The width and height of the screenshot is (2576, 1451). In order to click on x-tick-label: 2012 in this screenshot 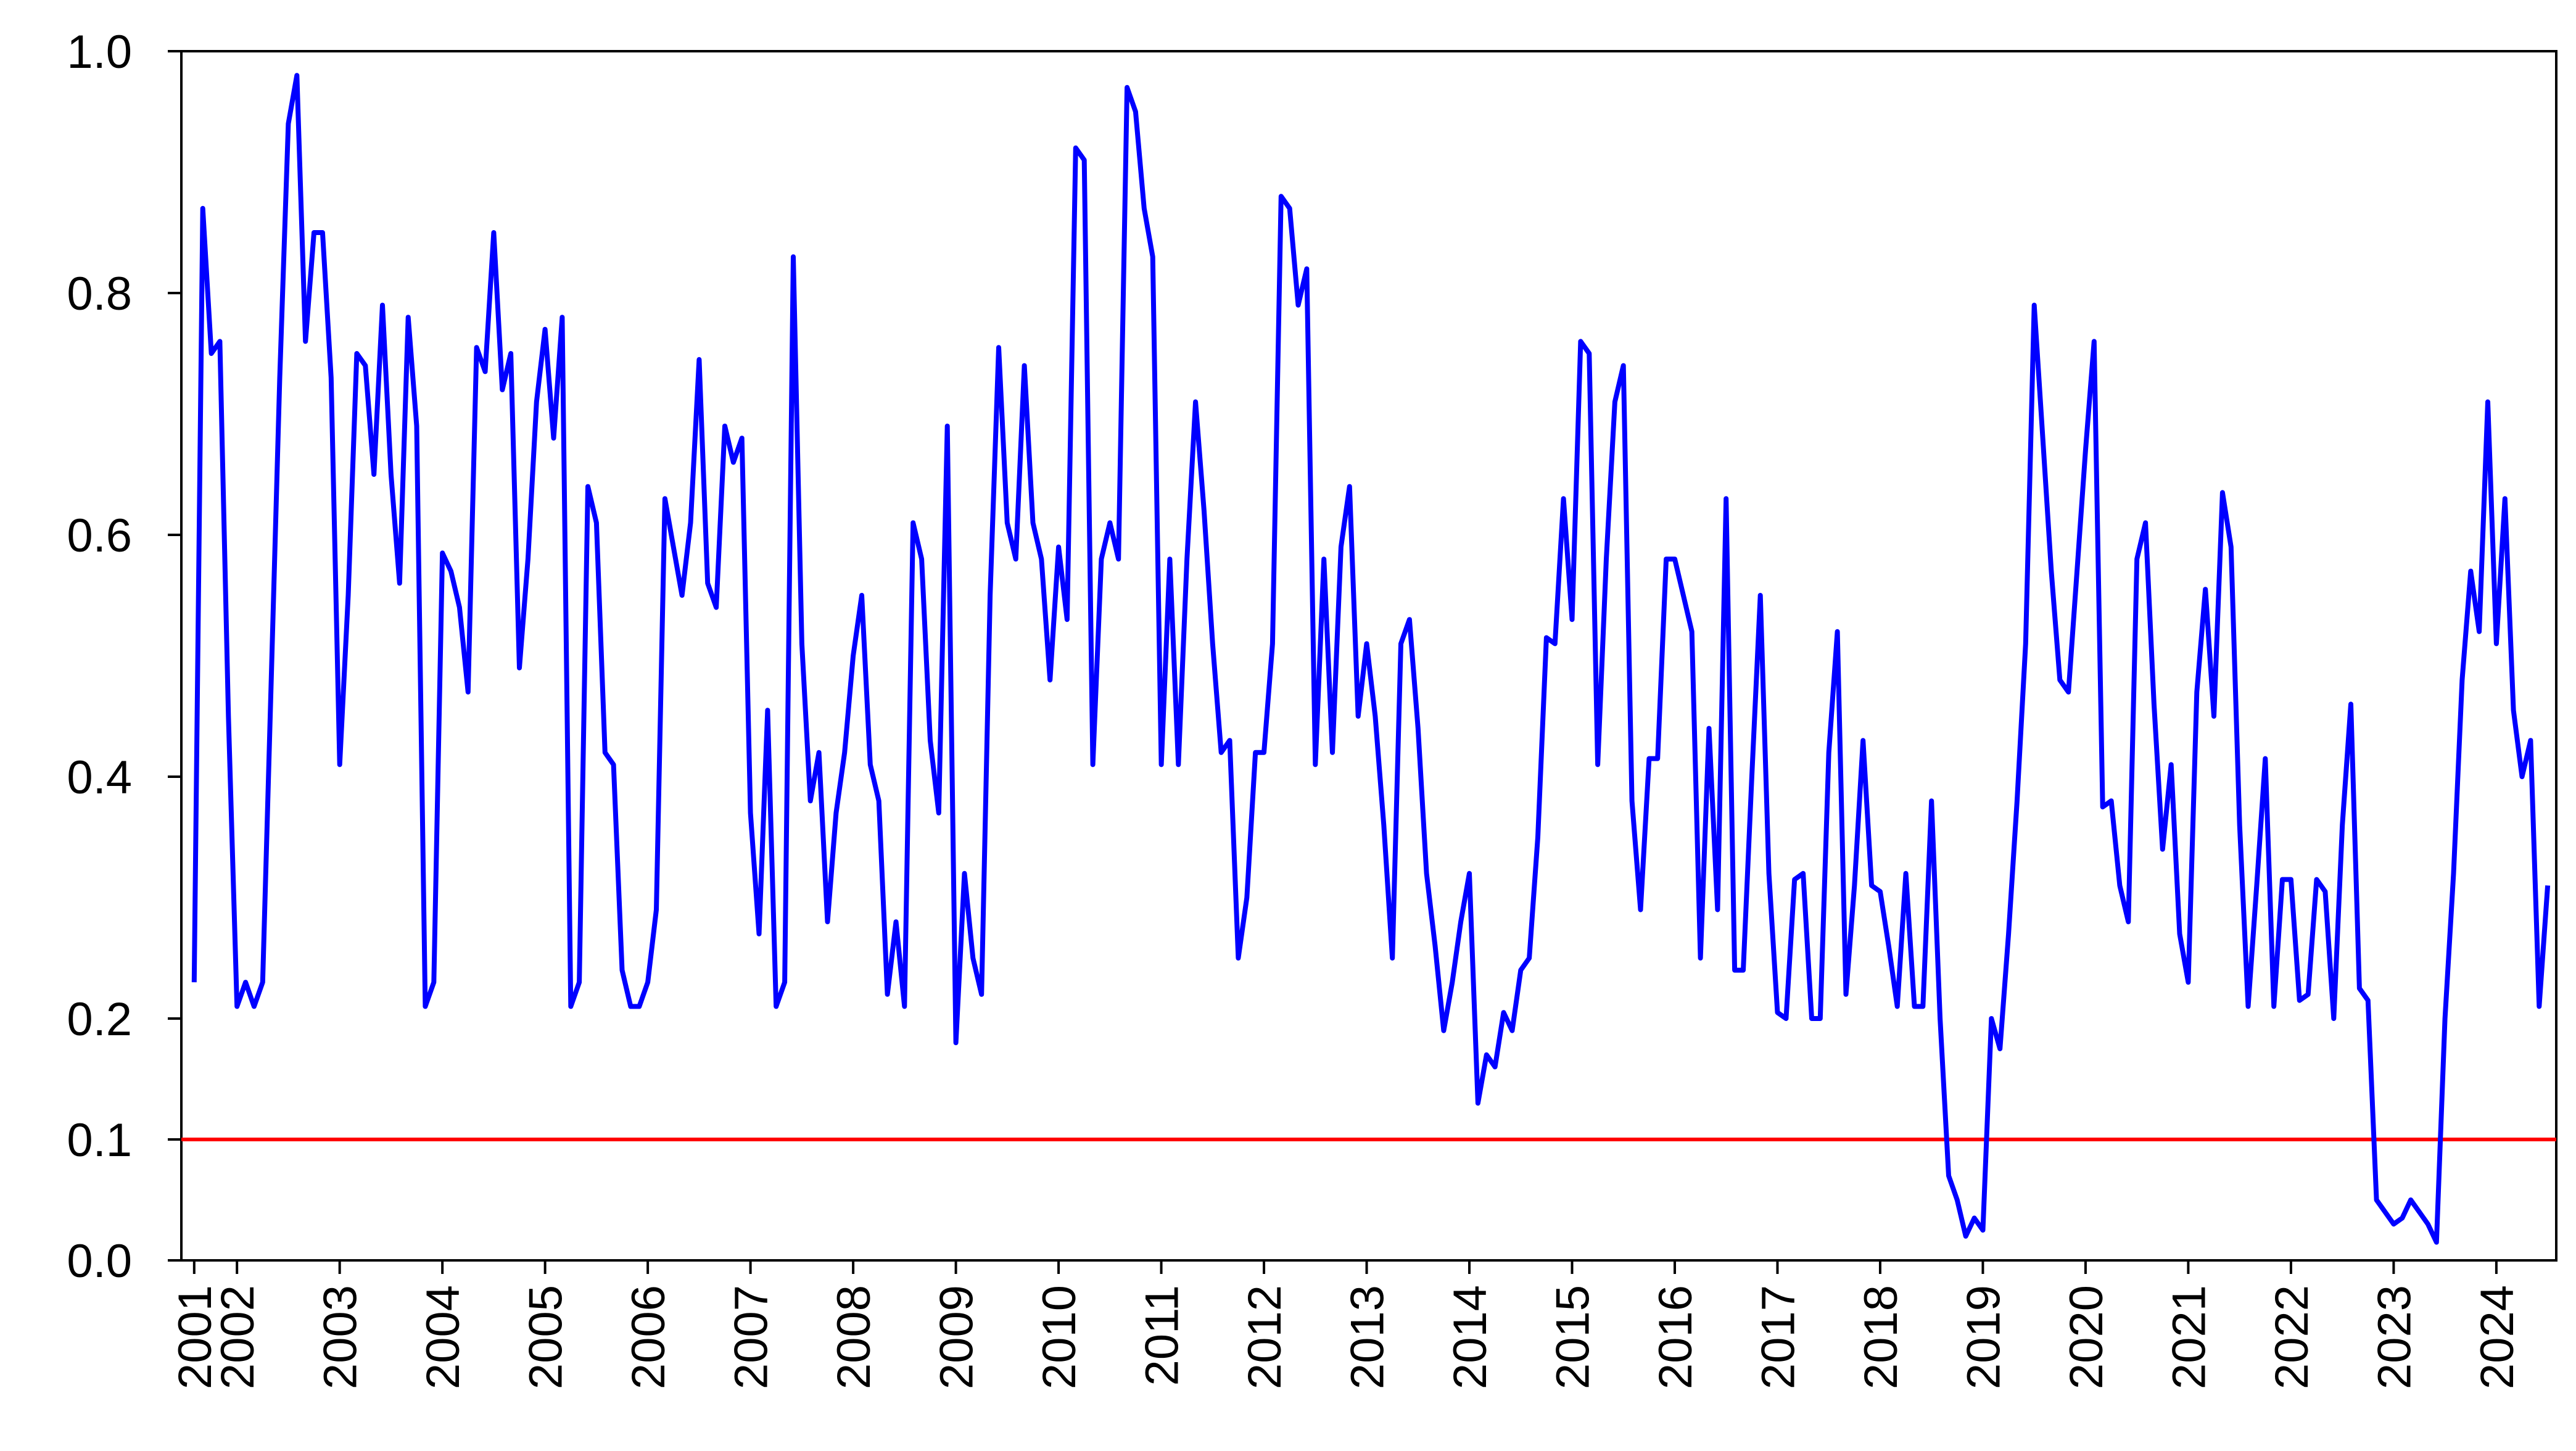, I will do `click(1265, 1337)`.